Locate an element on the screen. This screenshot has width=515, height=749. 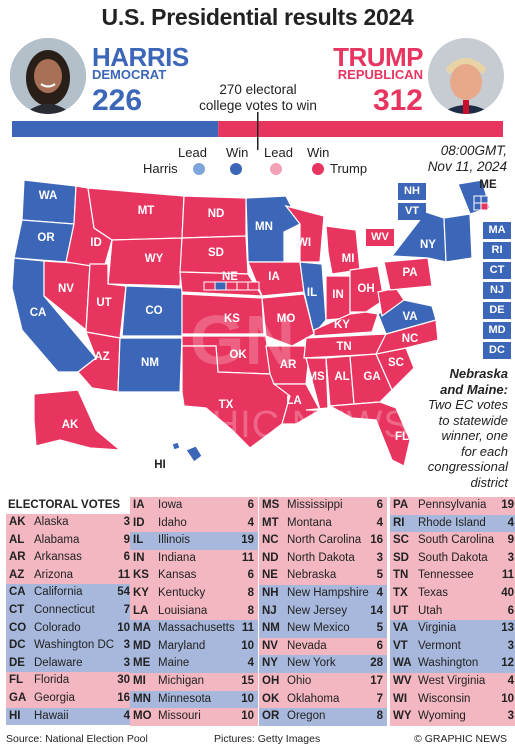
ev-state-name: Wyoming is located at coordinates (442, 716).